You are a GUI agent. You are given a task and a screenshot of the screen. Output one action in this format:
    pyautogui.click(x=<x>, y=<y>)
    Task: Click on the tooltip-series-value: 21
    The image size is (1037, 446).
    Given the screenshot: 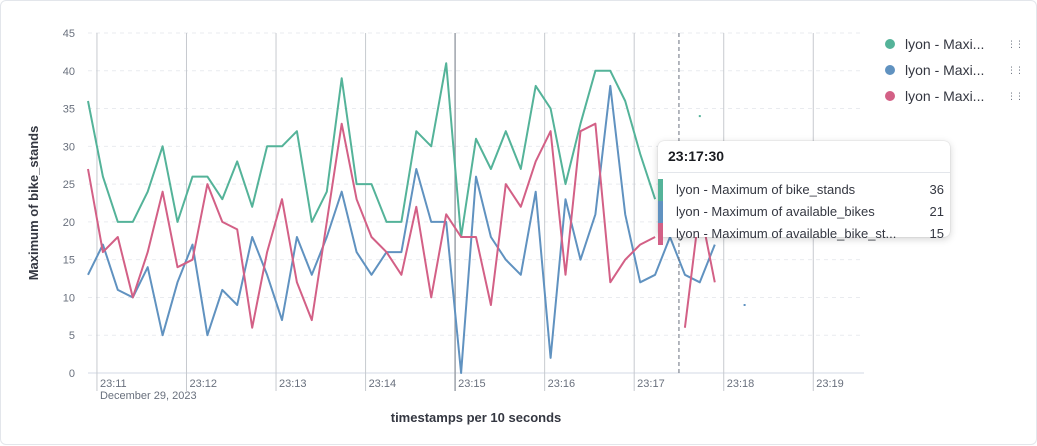 What is the action you would take?
    pyautogui.click(x=936, y=211)
    